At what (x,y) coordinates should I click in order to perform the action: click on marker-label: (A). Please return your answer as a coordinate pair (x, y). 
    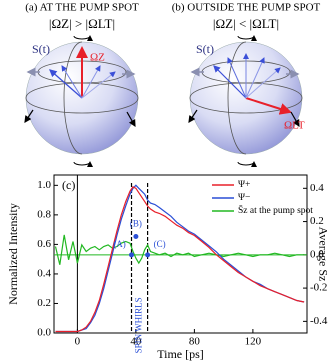
    Looking at the image, I should click on (119, 244).